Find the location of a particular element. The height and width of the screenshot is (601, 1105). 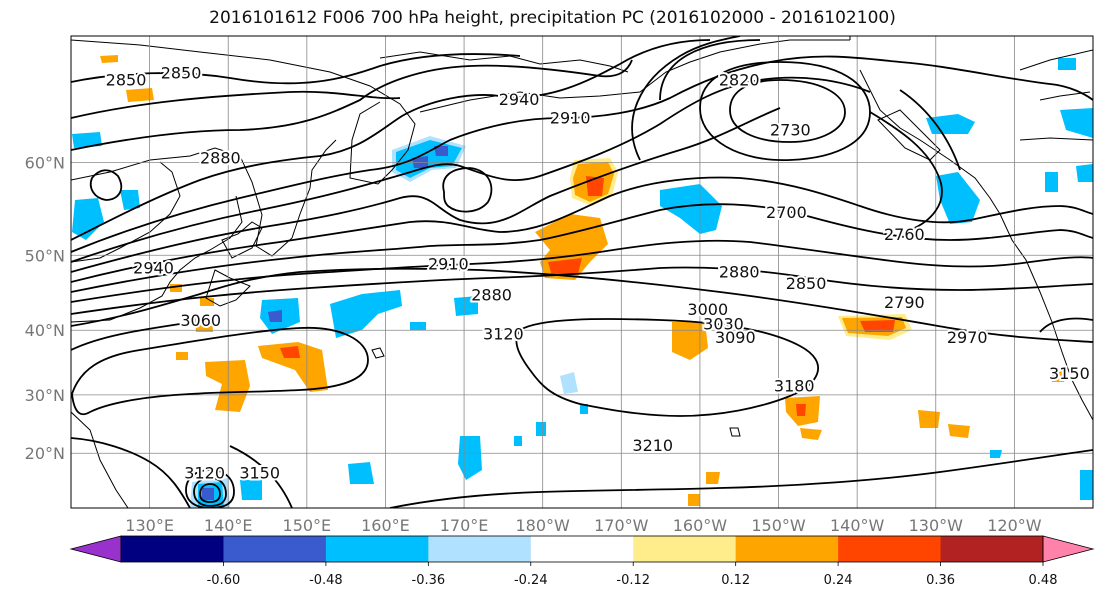

colorbar-tick-label: -0.60 is located at coordinates (224, 580).